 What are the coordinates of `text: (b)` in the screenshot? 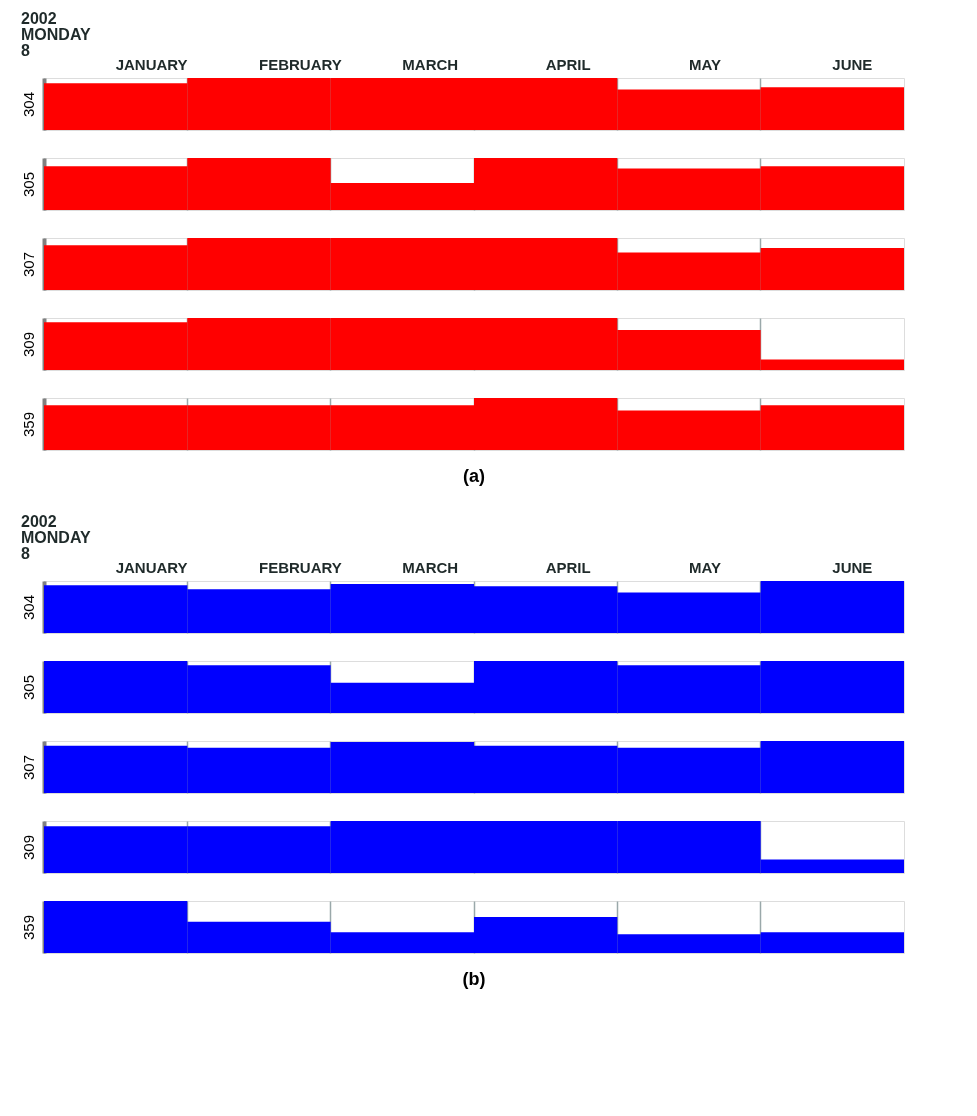 It's located at (474, 979).